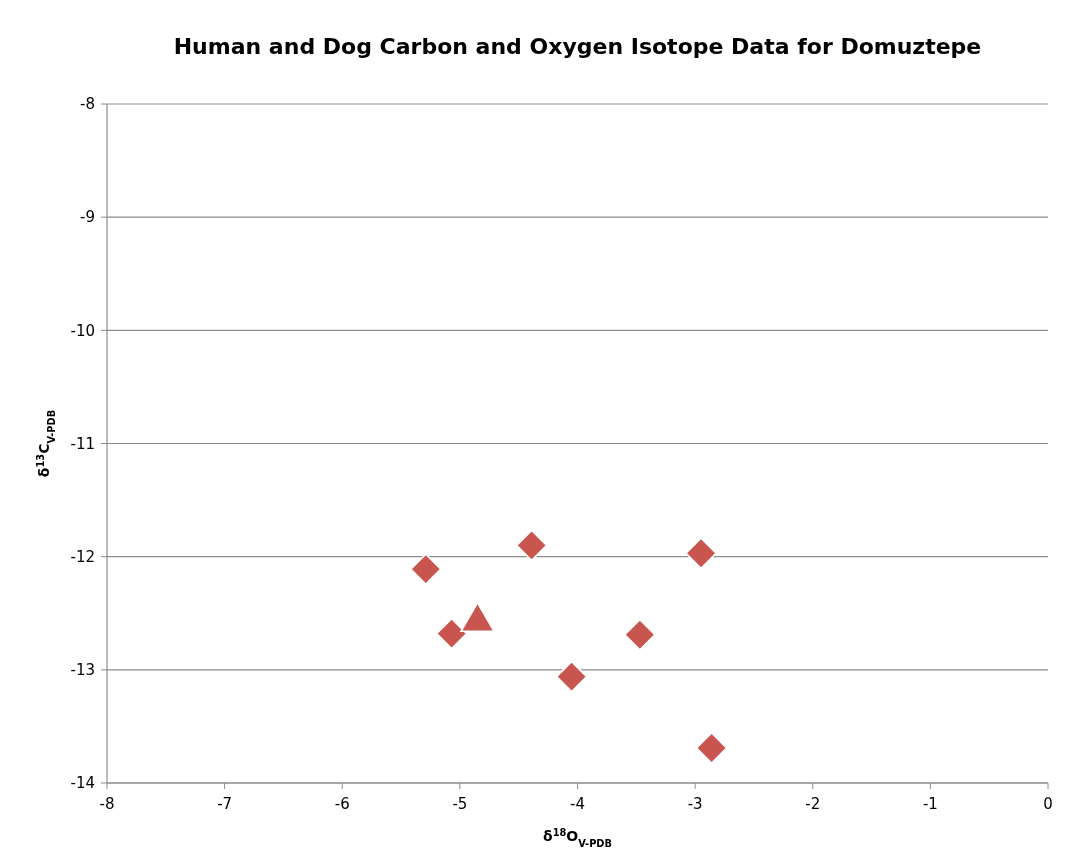  What do you see at coordinates (577, 804) in the screenshot?
I see `x-tick-label: -4` at bounding box center [577, 804].